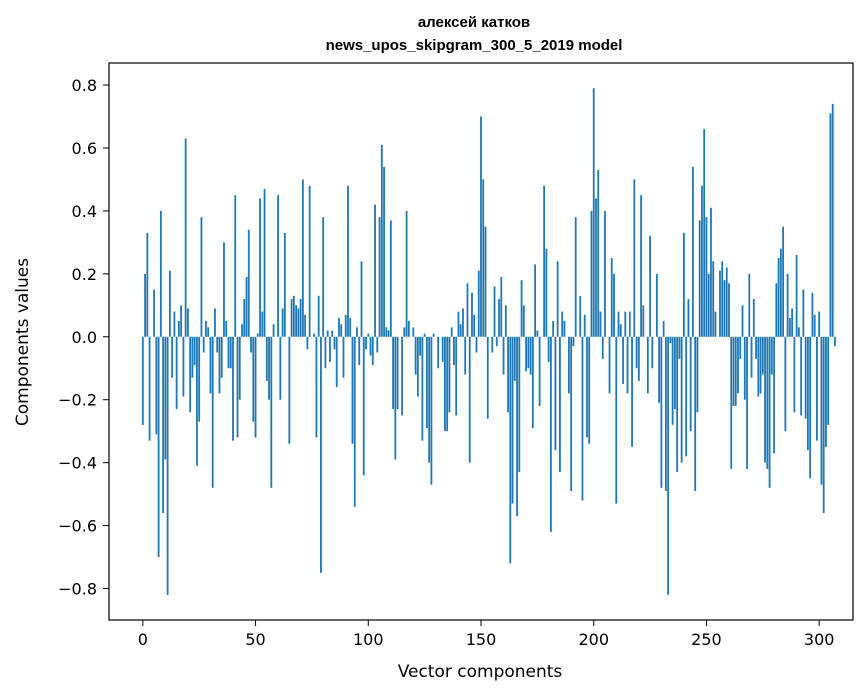 This screenshot has height=696, width=867. What do you see at coordinates (481, 639) in the screenshot?
I see `x-tick-label: 150` at bounding box center [481, 639].